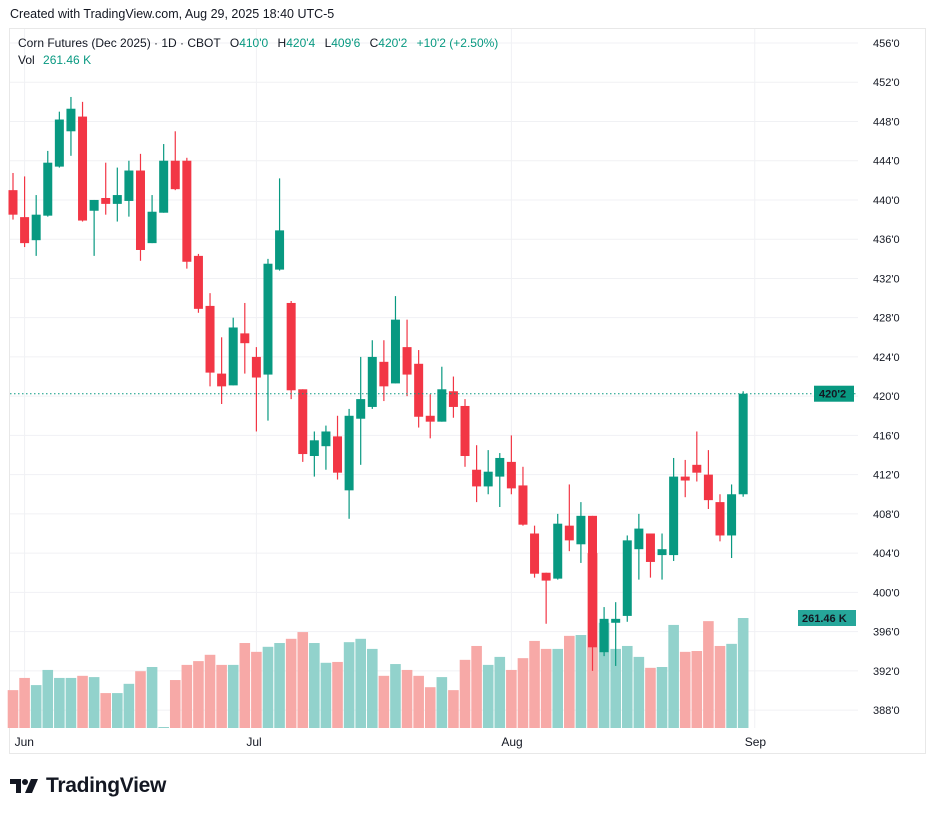  What do you see at coordinates (886, 319) in the screenshot?
I see `price-tick-label: 428'0` at bounding box center [886, 319].